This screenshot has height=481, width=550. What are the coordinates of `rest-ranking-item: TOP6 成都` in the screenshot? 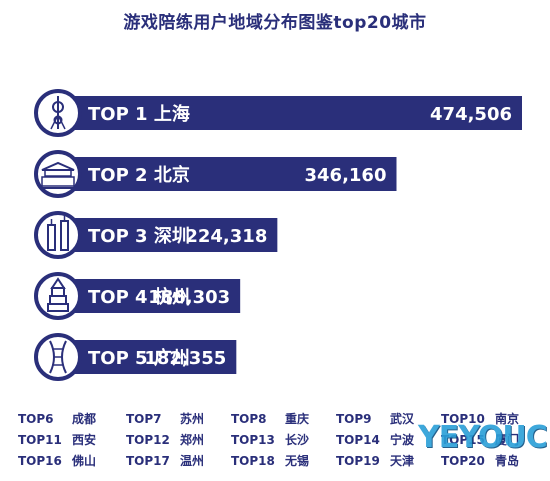 It's located at (57, 418).